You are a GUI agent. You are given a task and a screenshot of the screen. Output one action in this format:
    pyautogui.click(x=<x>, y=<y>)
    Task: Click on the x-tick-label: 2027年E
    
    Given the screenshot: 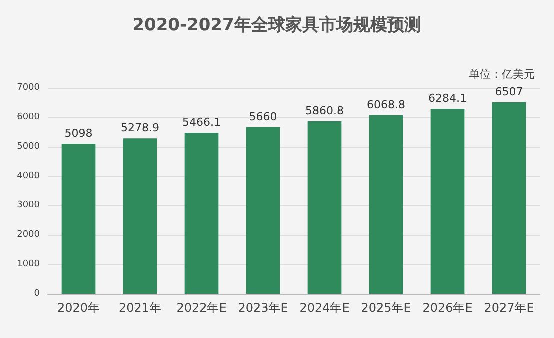 What is the action you would take?
    pyautogui.click(x=509, y=308)
    